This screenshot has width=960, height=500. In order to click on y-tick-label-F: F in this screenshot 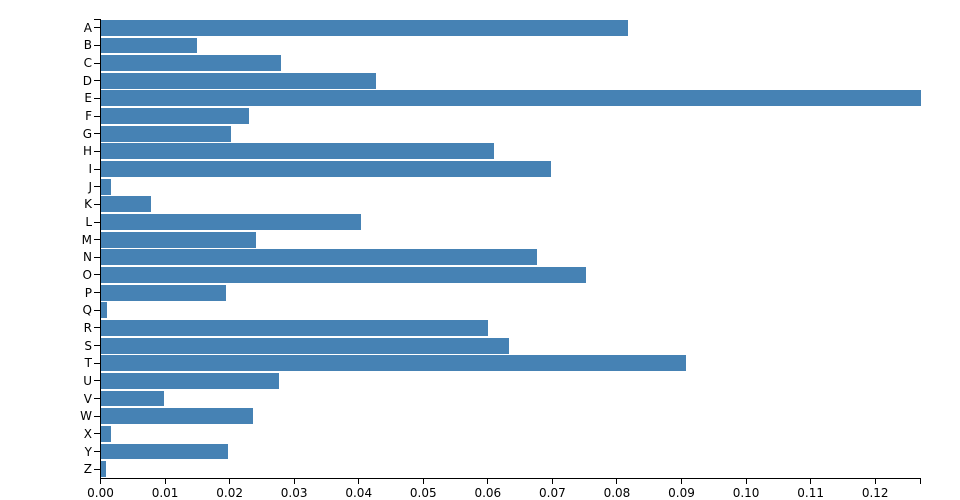, I will do `click(88, 116)`.